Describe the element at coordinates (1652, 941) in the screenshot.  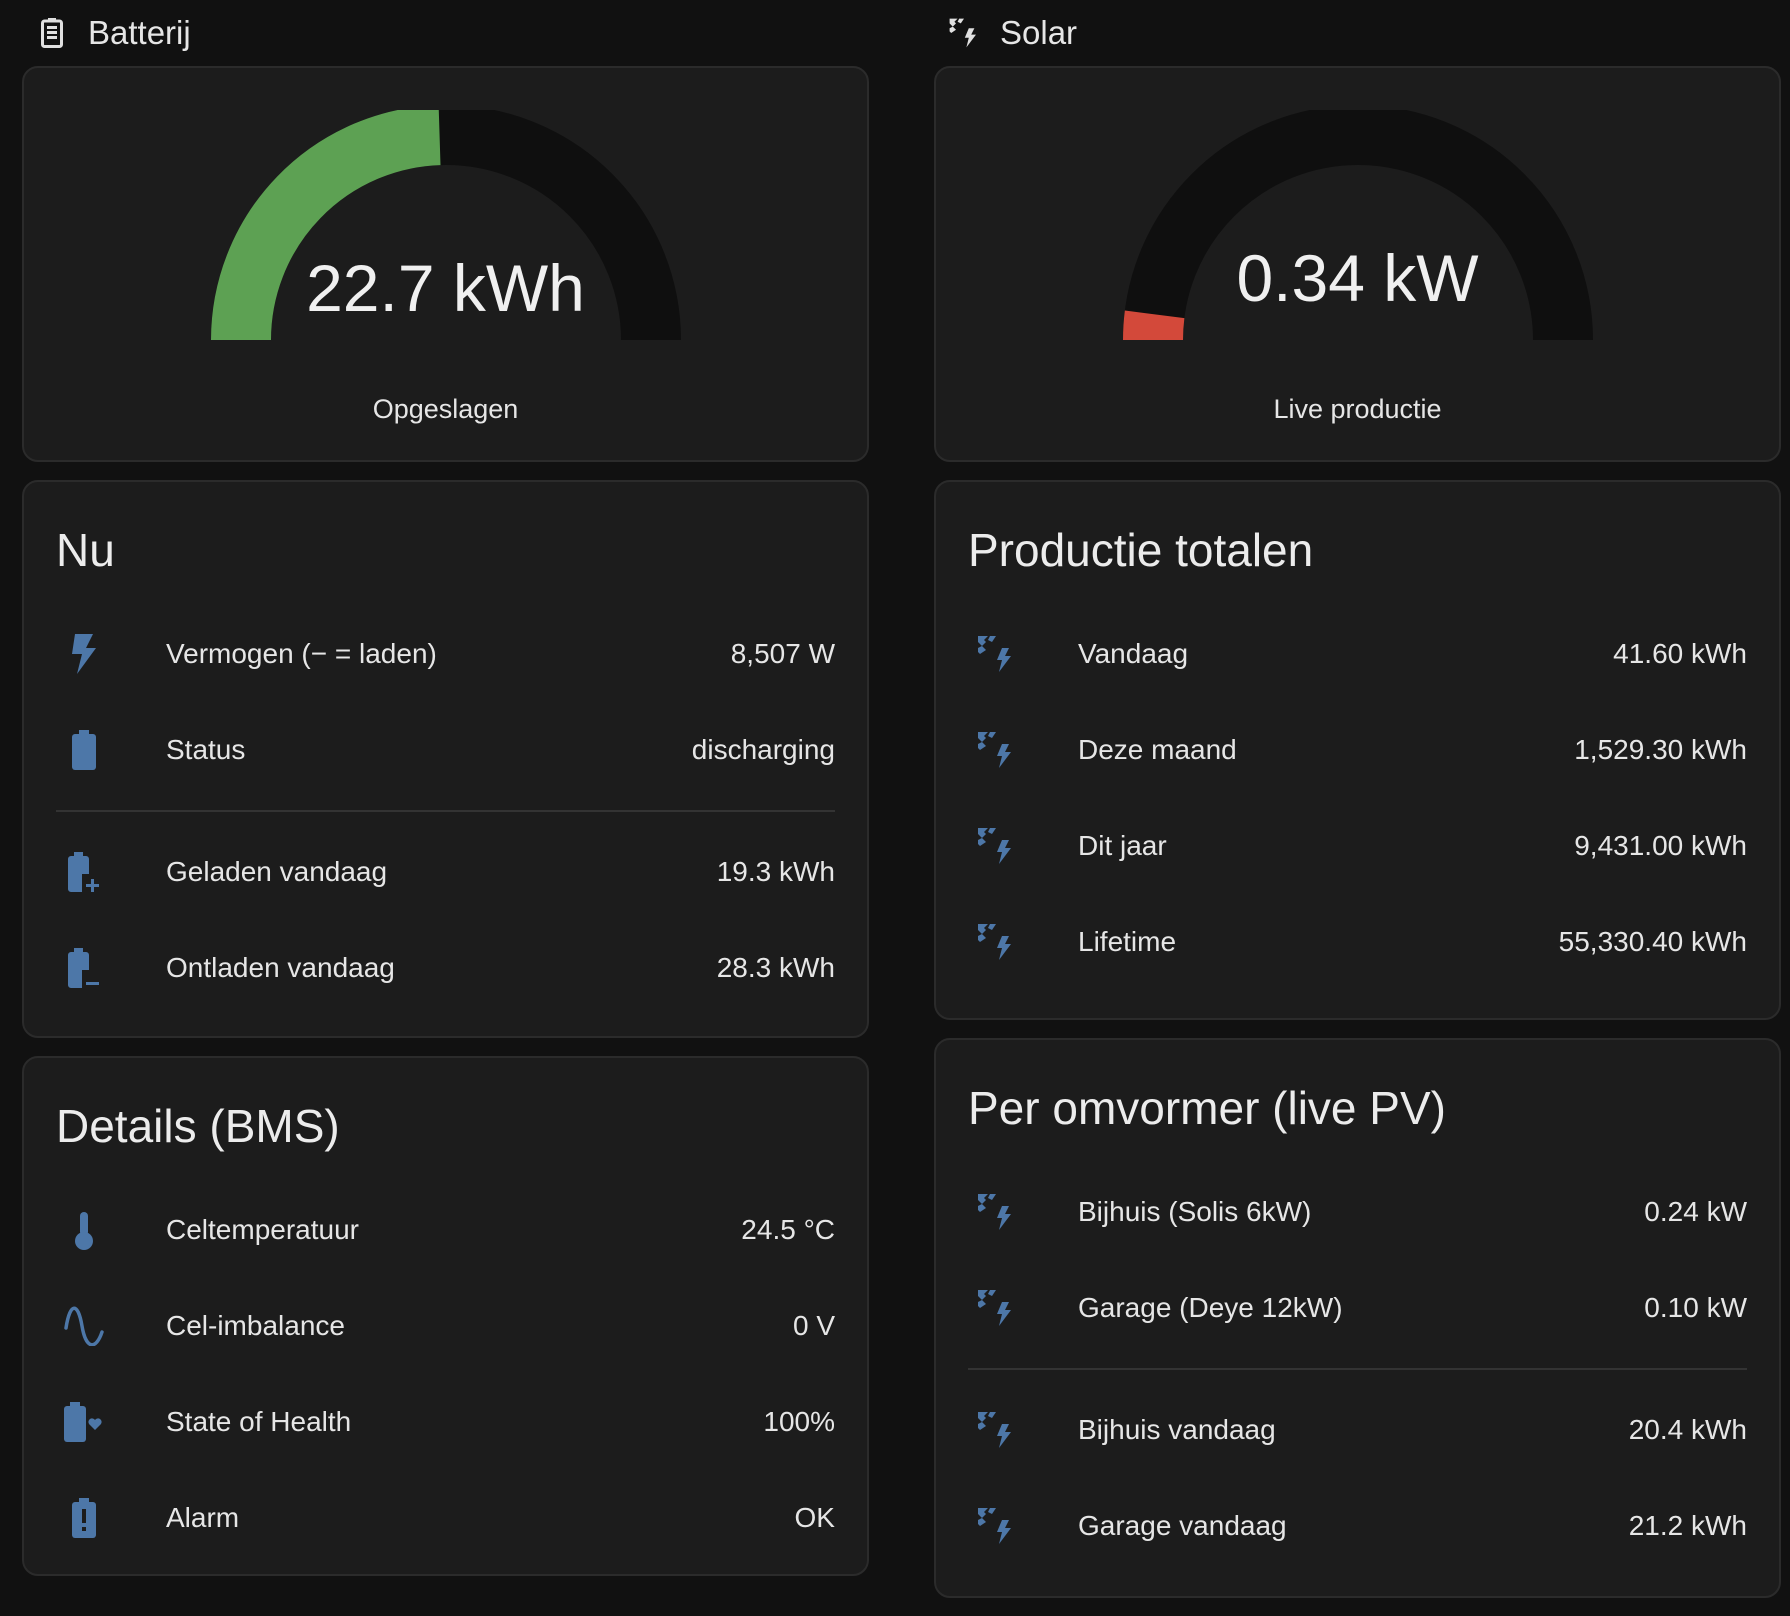
I see `entity-value: 55,330.40 kWh` at that location.